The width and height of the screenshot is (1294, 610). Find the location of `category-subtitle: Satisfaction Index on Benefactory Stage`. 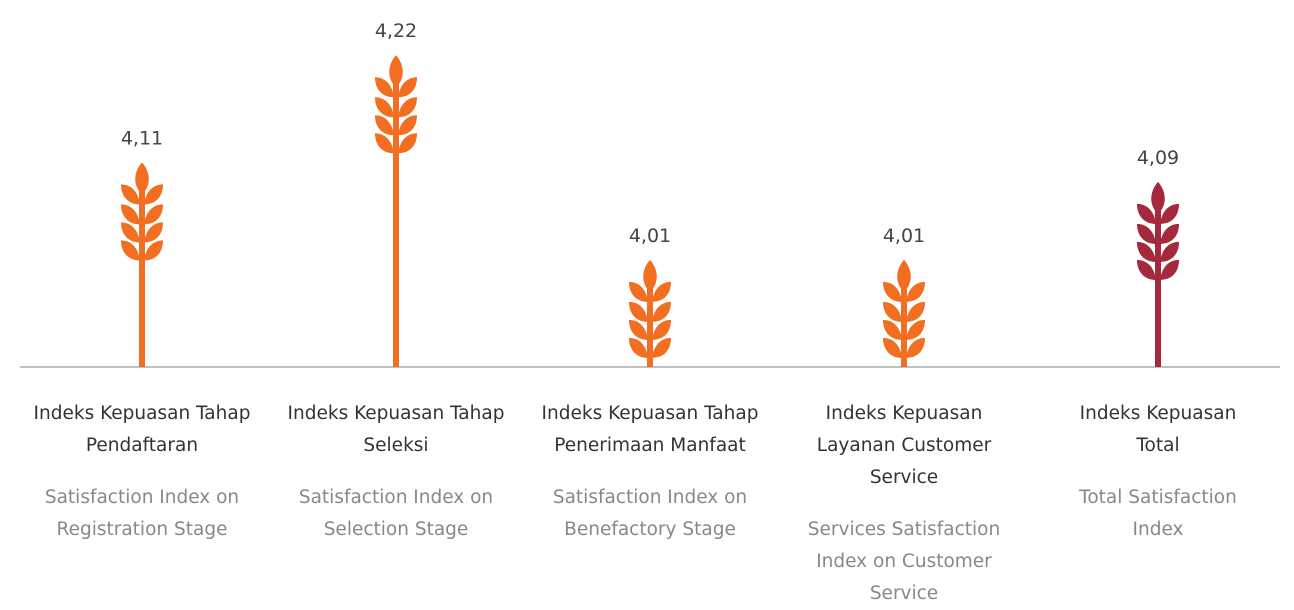

category-subtitle: Satisfaction Index on Benefactory Stage is located at coordinates (650, 513).